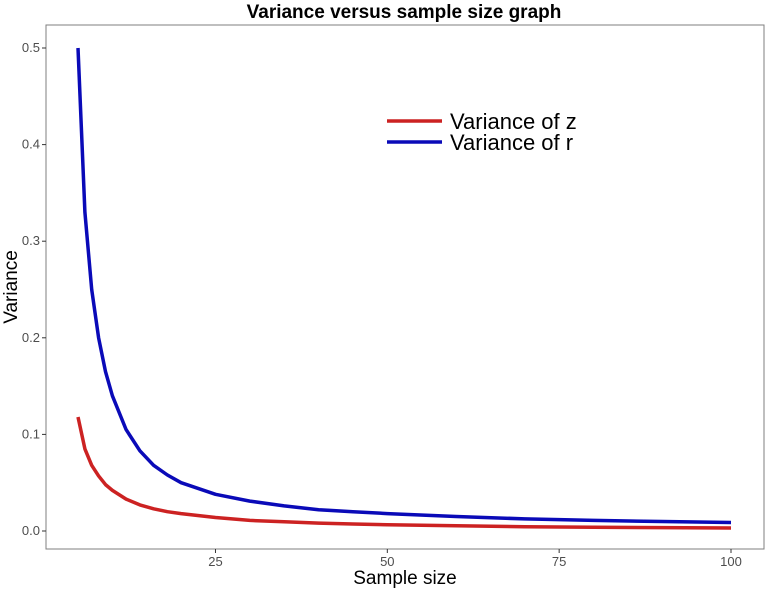  I want to click on y-tick-label: 0.4, so click(31, 144).